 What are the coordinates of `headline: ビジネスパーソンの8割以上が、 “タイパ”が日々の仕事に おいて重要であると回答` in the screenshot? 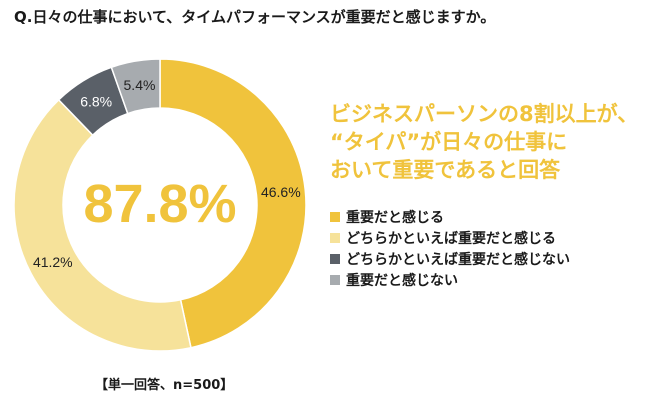 It's located at (485, 142).